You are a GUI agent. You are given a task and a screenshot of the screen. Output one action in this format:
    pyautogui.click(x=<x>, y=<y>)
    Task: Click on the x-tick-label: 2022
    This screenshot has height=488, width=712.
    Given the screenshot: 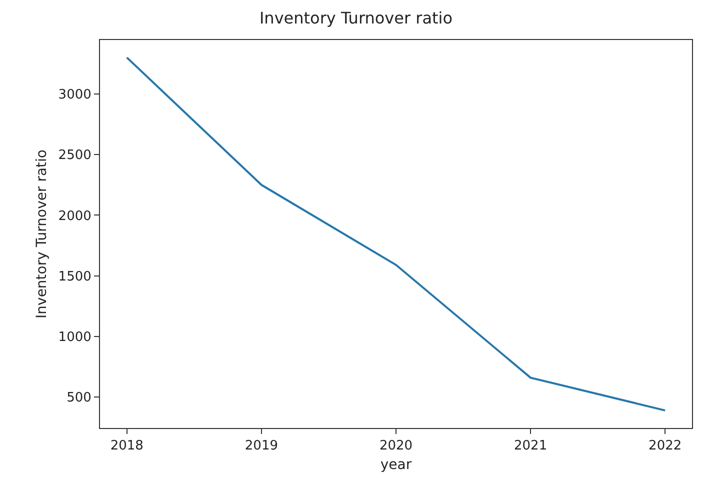 What is the action you would take?
    pyautogui.click(x=665, y=446)
    